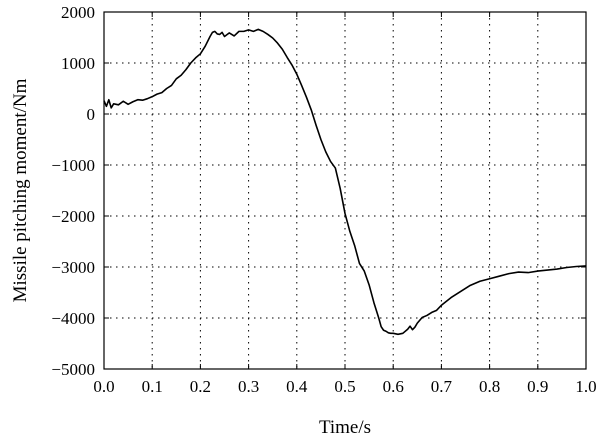 The image size is (600, 442). I want to click on x-tick-label: 1.0, so click(585, 386).